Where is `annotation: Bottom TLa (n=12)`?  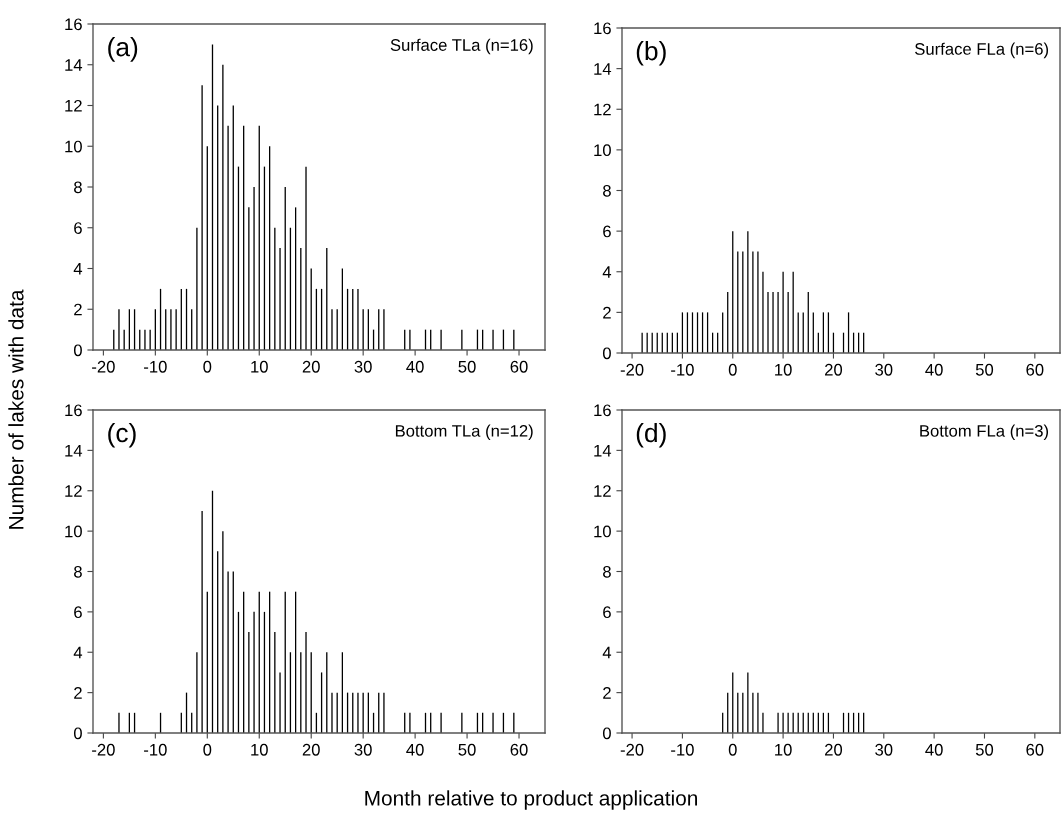 annotation: Bottom TLa (n=12) is located at coordinates (464, 432).